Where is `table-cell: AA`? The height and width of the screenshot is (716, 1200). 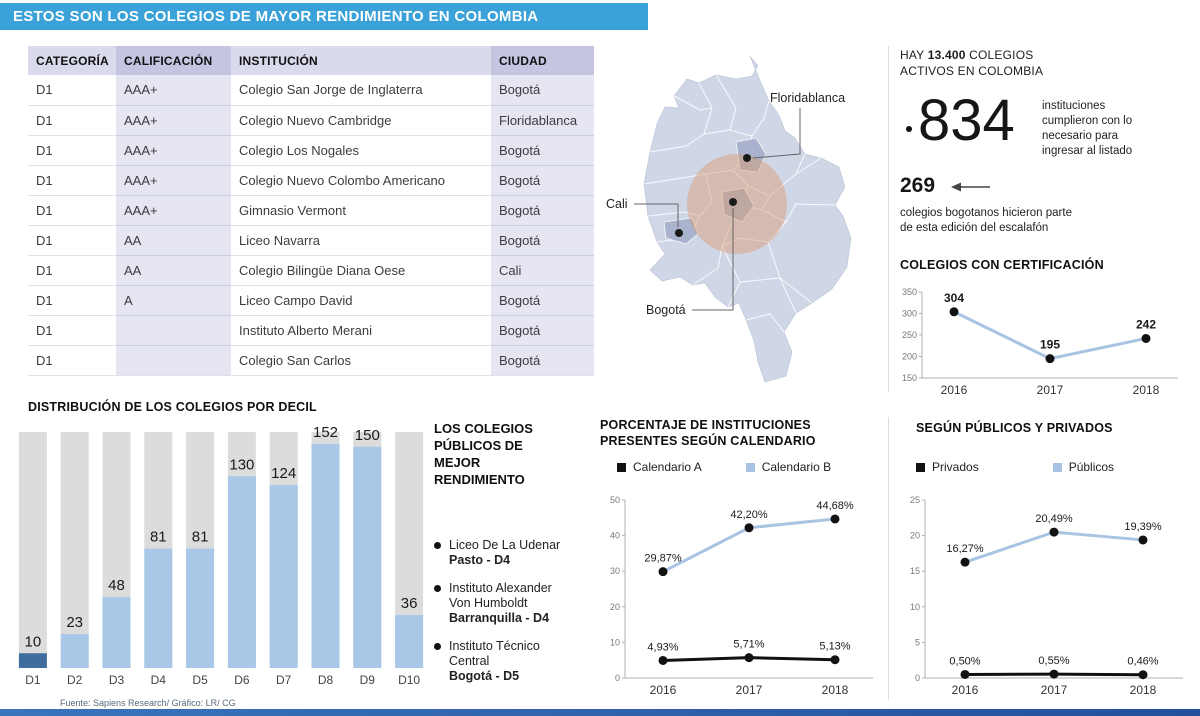 table-cell: AA is located at coordinates (173, 240).